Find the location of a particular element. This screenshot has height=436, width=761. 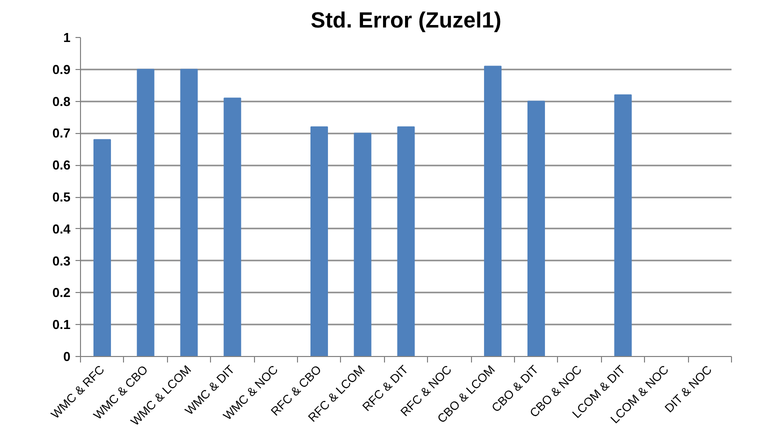

chart-title: Std. Error (Zuzel1) is located at coordinates (406, 20).